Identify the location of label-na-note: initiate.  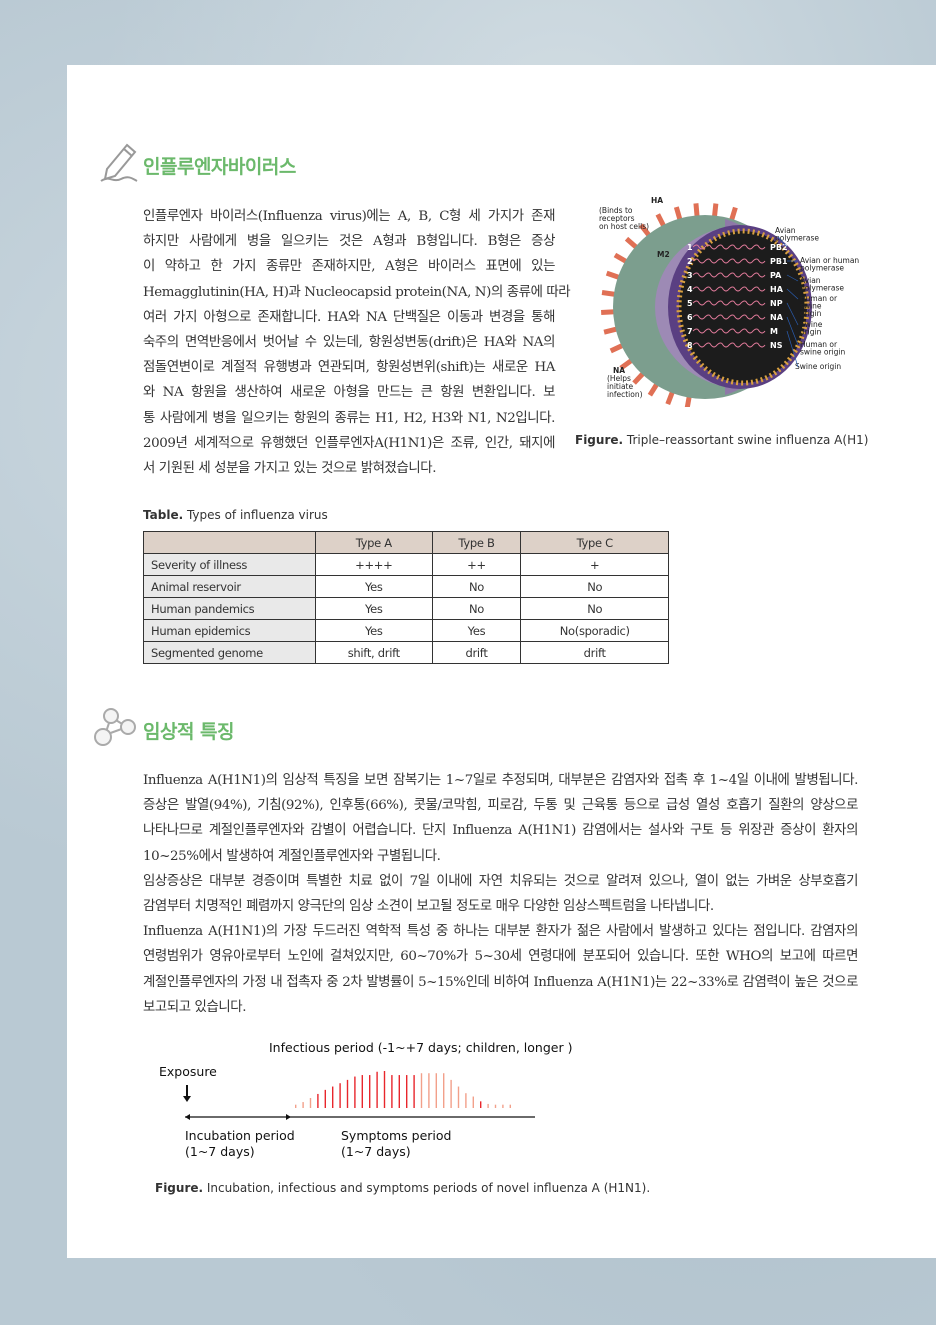
(620, 386).